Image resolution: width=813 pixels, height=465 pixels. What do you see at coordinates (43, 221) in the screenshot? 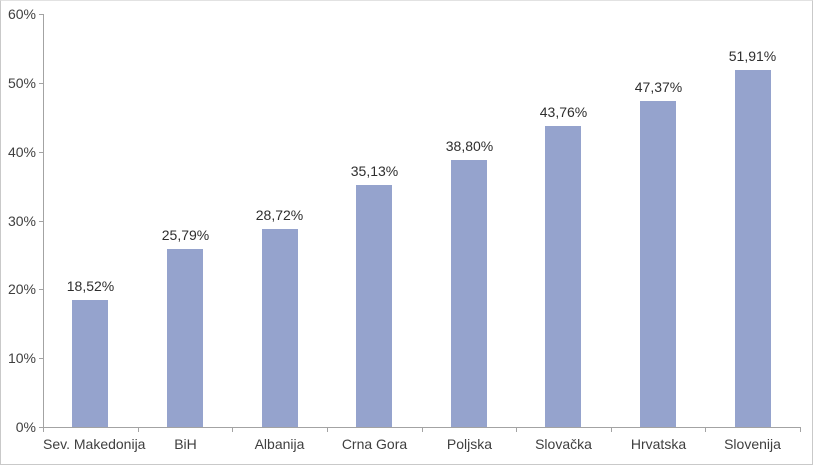
I see `y-axis-line` at bounding box center [43, 221].